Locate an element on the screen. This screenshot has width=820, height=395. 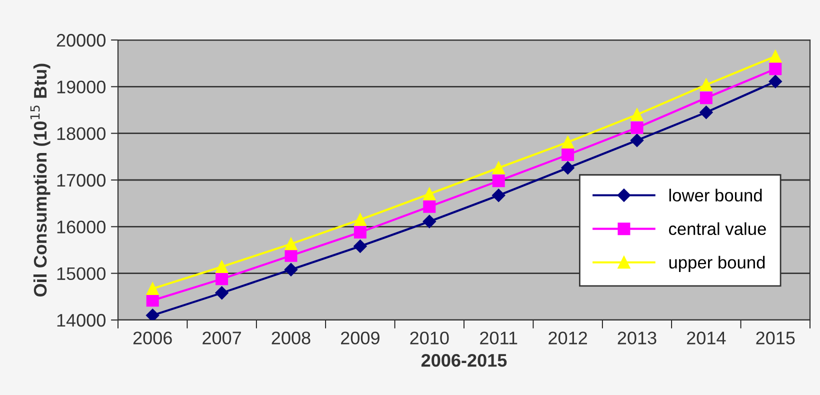
y-tick-label: 16000 is located at coordinates (81, 227).